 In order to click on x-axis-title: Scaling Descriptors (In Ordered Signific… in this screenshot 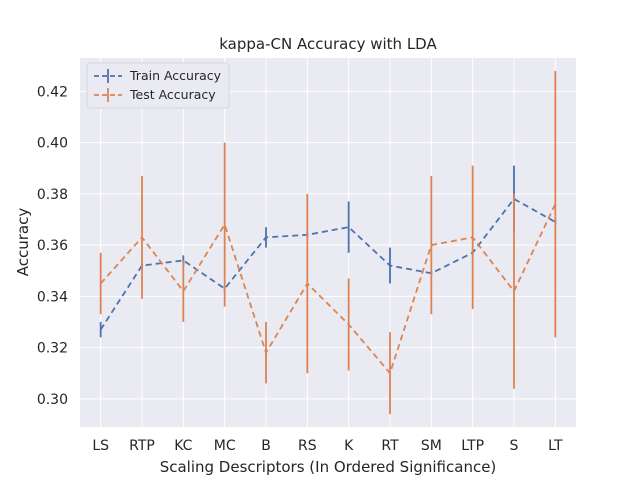, I will do `click(328, 467)`.